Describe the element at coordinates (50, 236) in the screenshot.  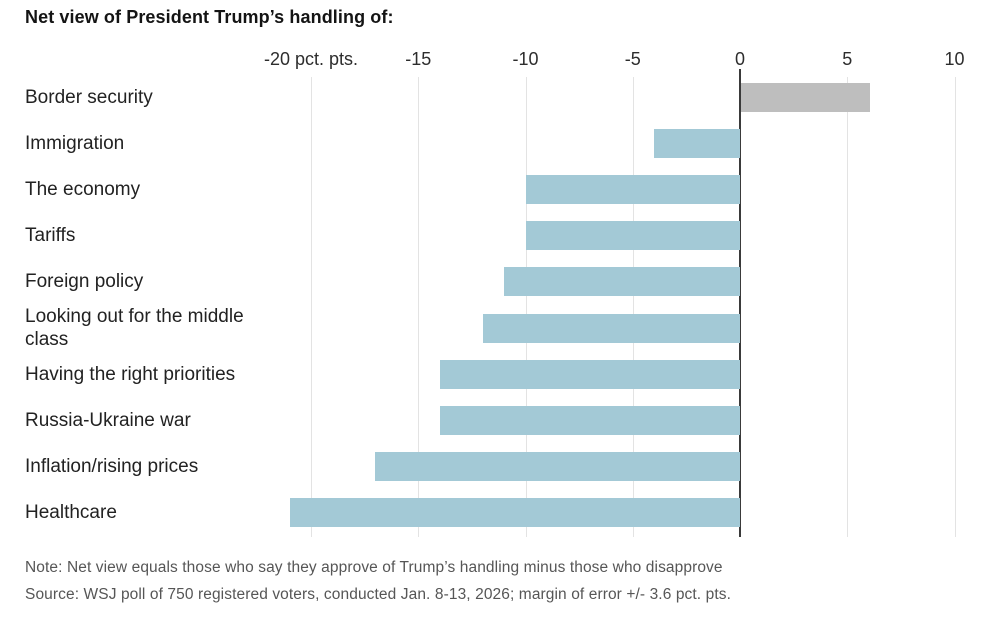
I see `category-label: Tariffs` at that location.